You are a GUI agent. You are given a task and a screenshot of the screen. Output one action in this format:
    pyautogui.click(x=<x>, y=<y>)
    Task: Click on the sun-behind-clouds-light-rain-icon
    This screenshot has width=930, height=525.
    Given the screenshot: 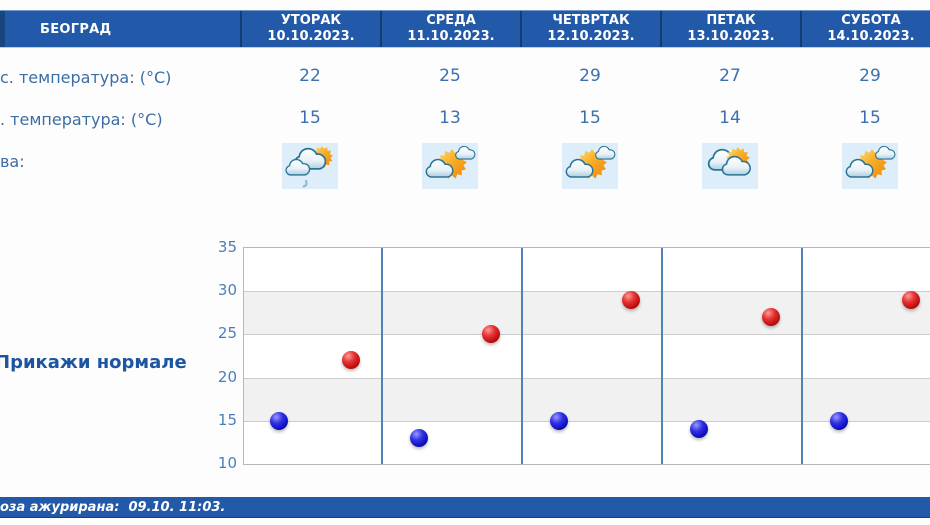 What is the action you would take?
    pyautogui.click(x=309, y=167)
    